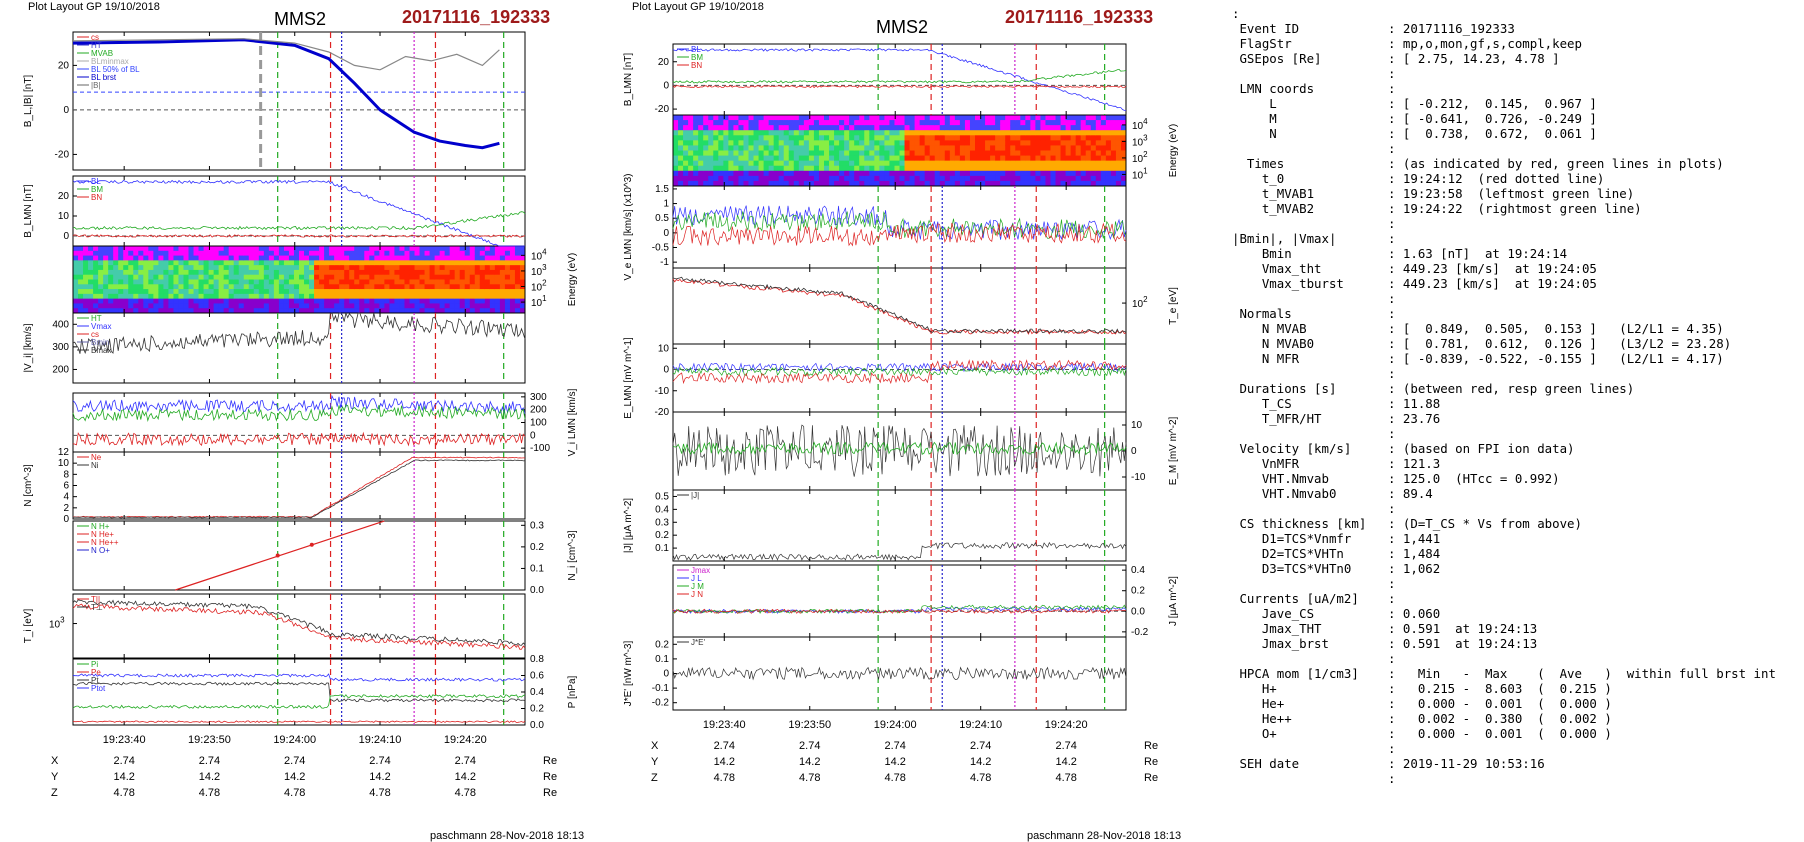 The image size is (1804, 842). I want to click on y-tick-label: -20, so click(662, 412).